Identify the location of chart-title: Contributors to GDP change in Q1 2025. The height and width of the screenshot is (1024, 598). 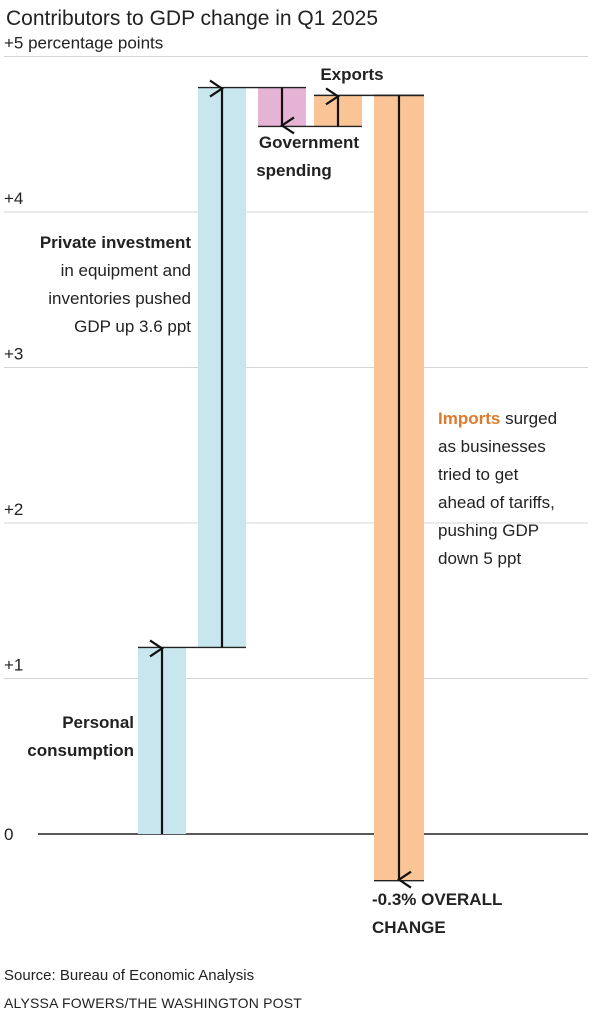
(192, 18).